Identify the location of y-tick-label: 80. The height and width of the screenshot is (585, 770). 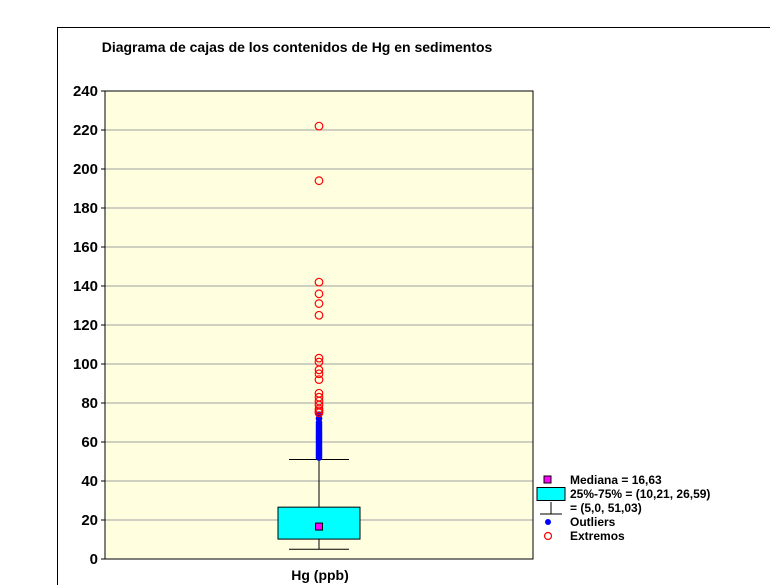
(89, 403).